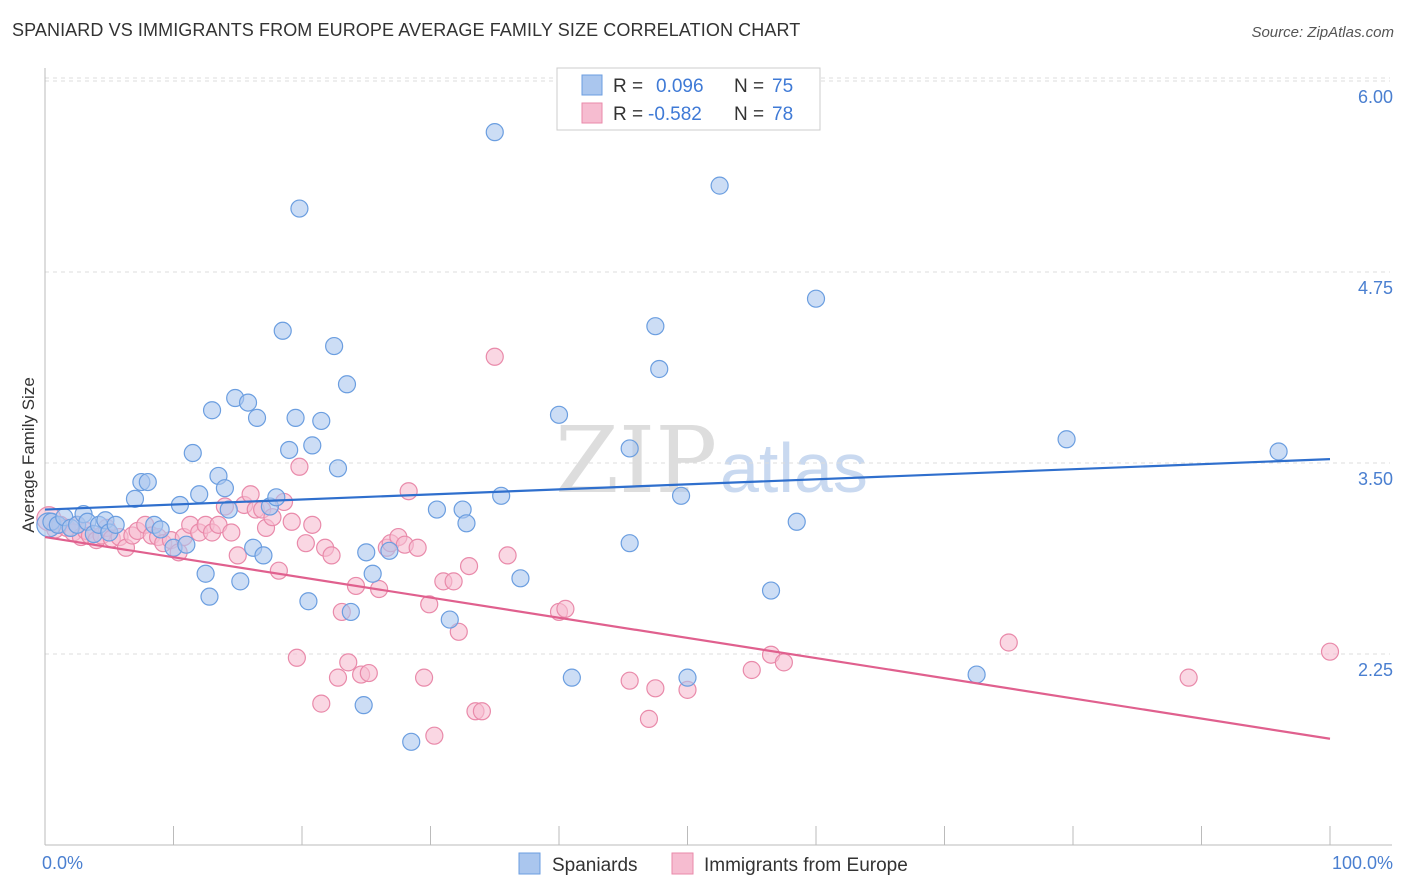  I want to click on legend-r-value-2: -0.582, so click(675, 114).